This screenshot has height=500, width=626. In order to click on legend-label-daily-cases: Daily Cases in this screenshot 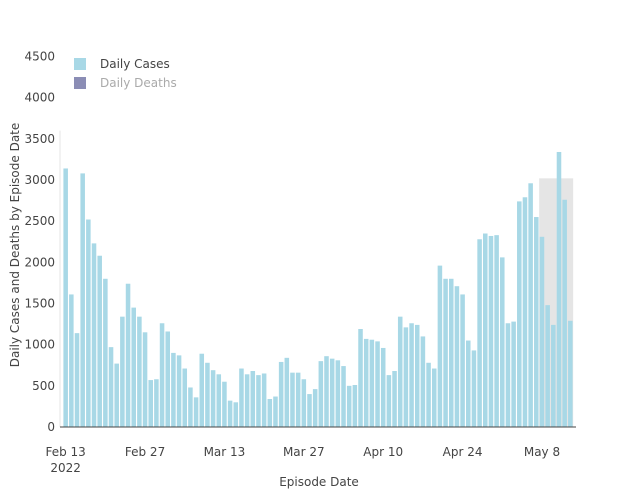, I will do `click(135, 64)`.